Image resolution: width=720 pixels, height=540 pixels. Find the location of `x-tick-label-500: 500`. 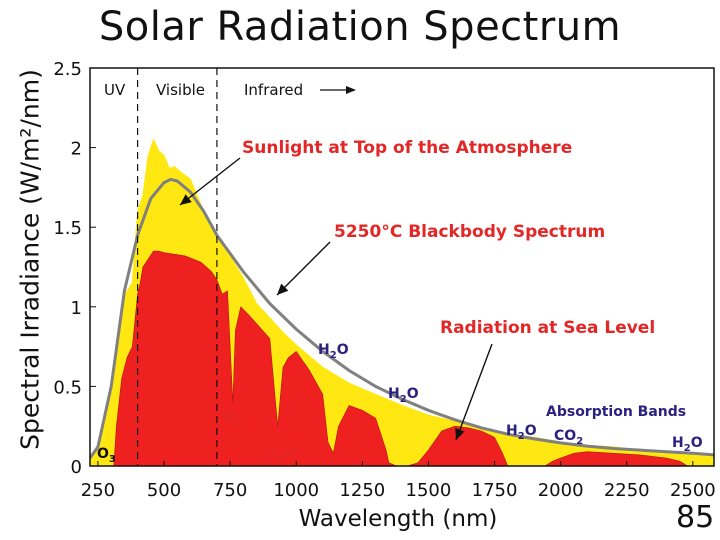

x-tick-label-500: 500 is located at coordinates (164, 490).